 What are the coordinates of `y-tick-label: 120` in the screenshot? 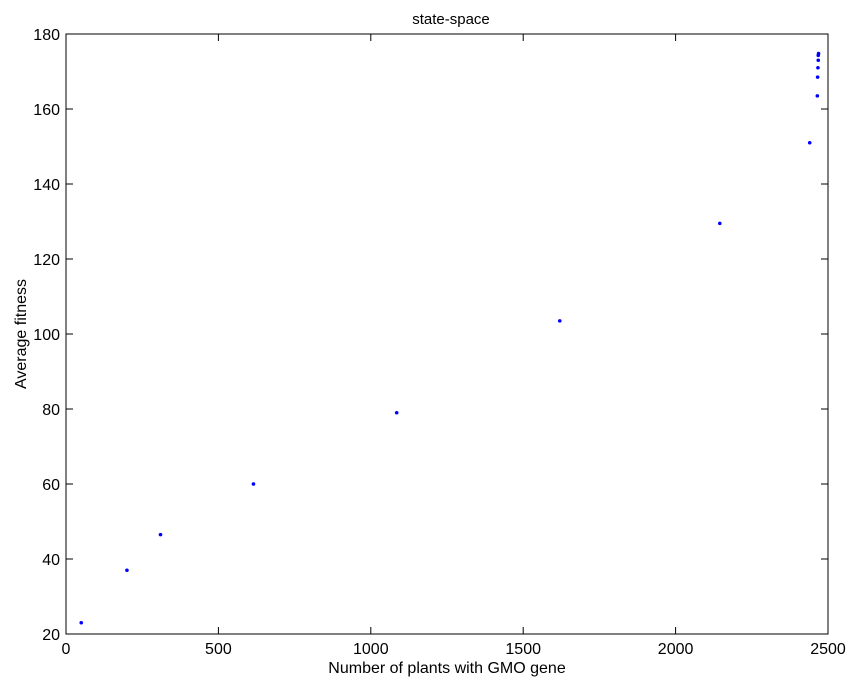 It's located at (46, 260).